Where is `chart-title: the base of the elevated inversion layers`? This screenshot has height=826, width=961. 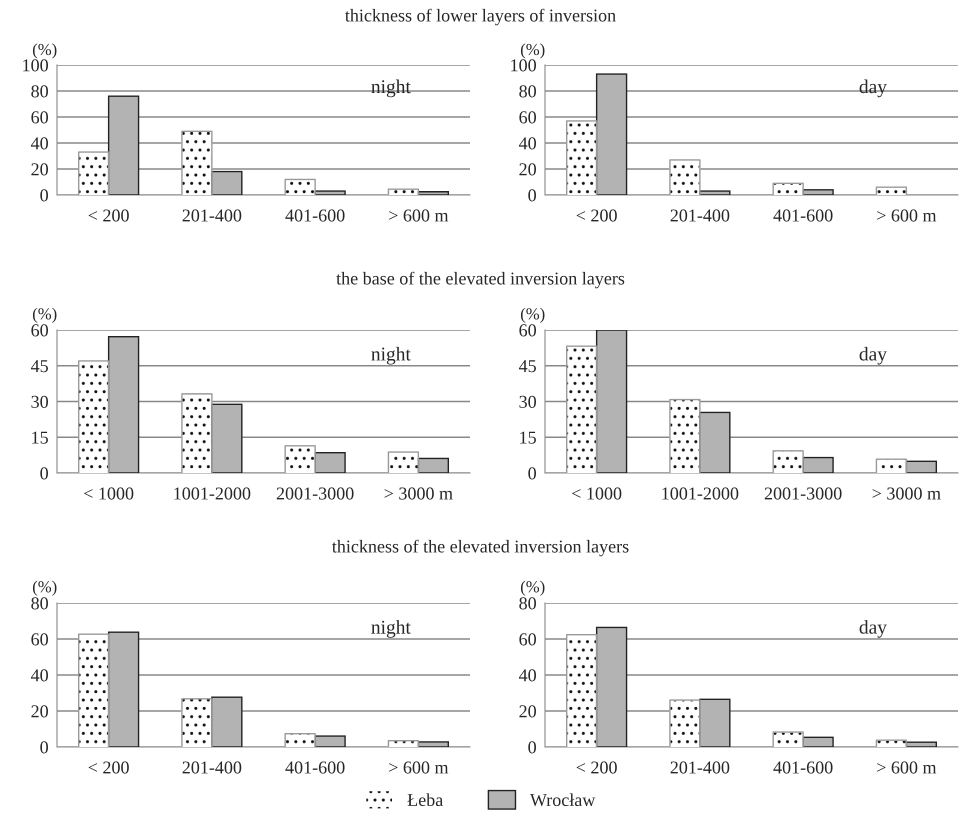
chart-title: the base of the elevated inversion layers is located at coordinates (480, 280).